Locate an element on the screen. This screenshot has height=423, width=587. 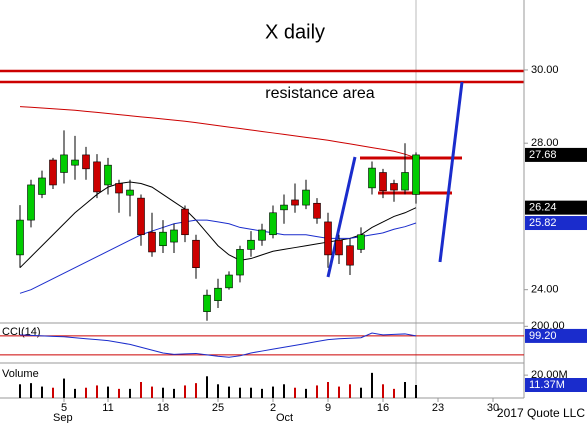
month-label: Sep is located at coordinates (63, 417).